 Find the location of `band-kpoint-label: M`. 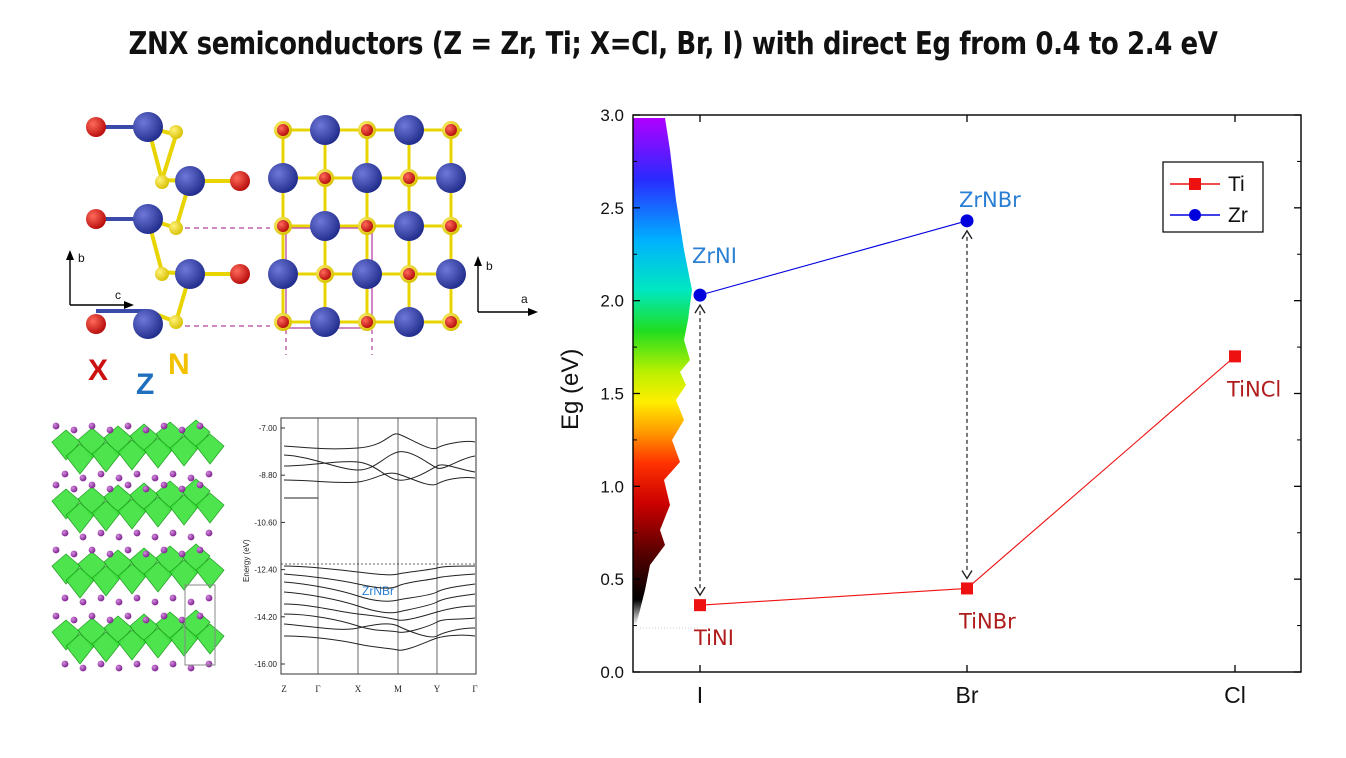

band-kpoint-label: M is located at coordinates (398, 689).